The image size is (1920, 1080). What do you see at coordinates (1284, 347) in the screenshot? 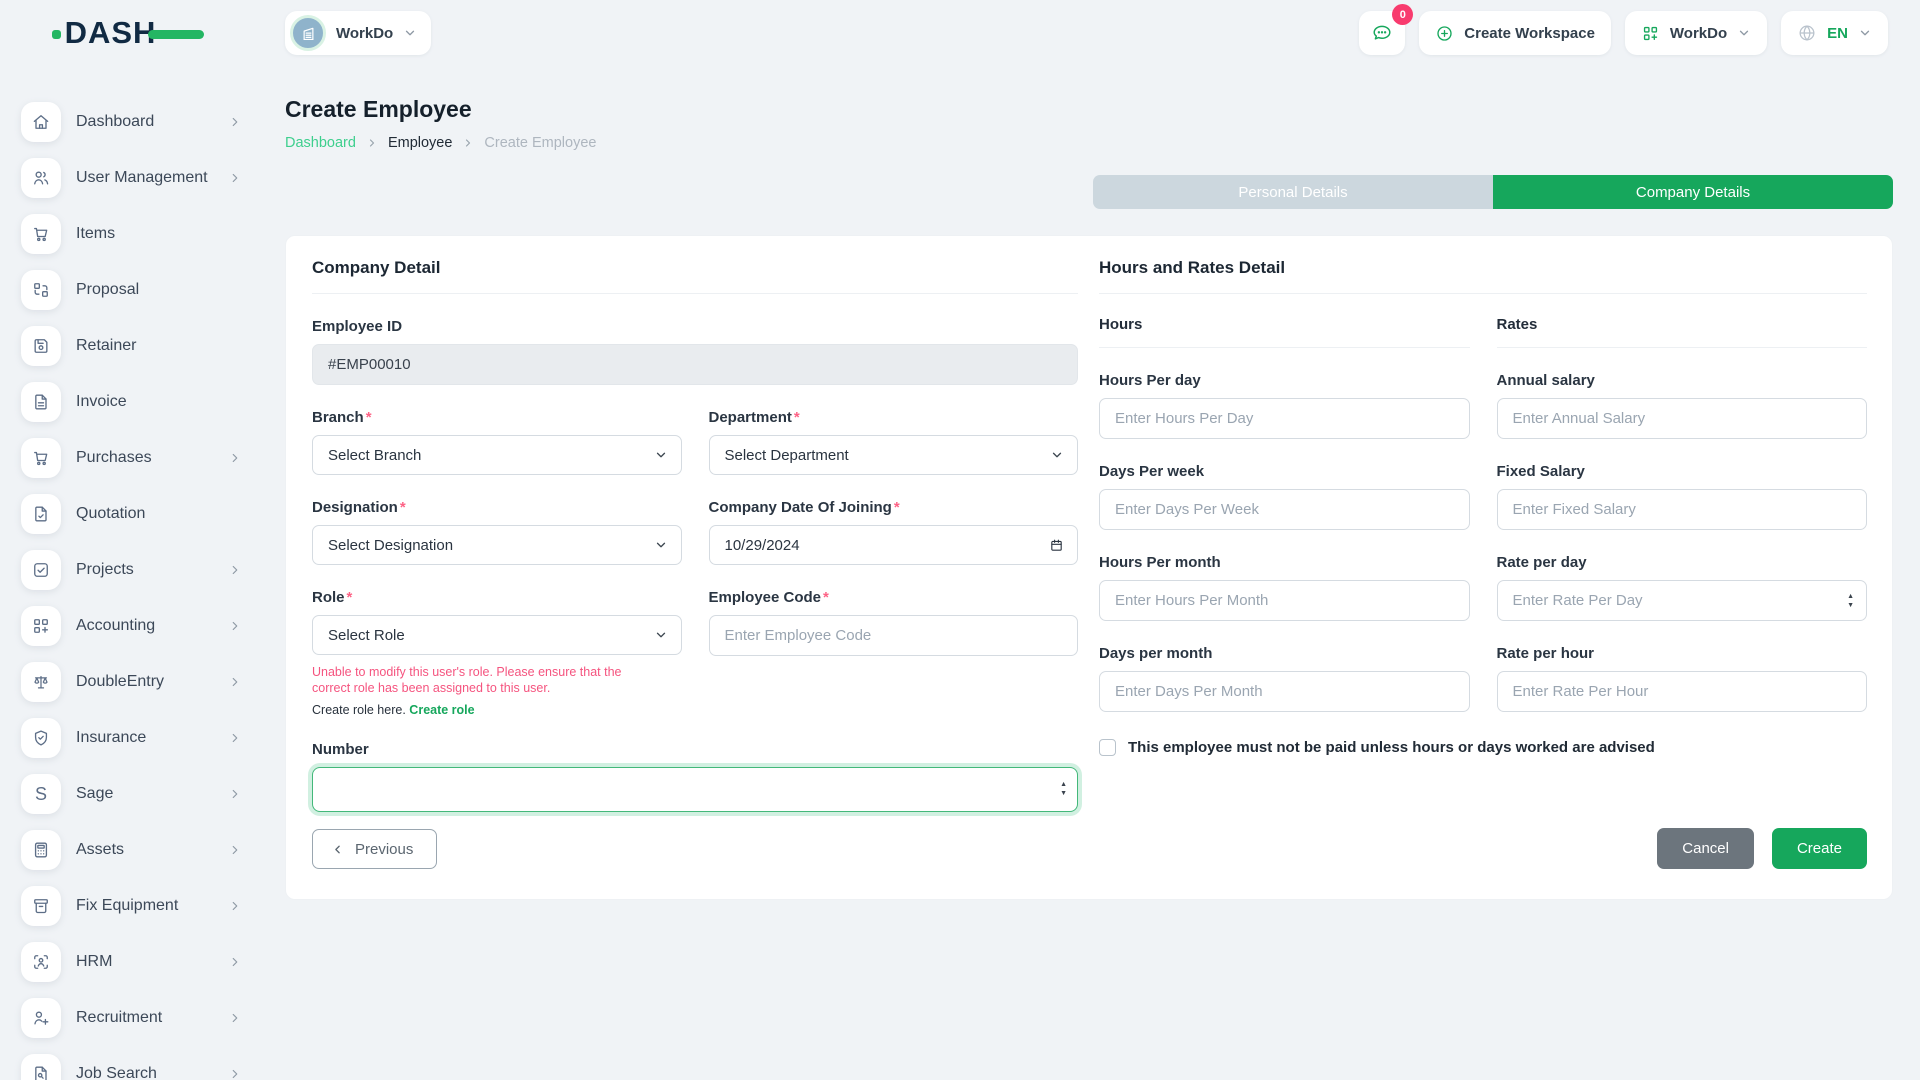
I see `sub-divider` at bounding box center [1284, 347].